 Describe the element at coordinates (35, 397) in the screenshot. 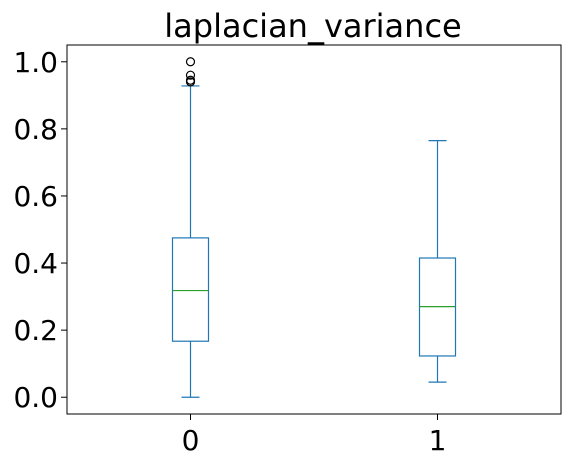

I see `y-tick-label: 0.0` at that location.